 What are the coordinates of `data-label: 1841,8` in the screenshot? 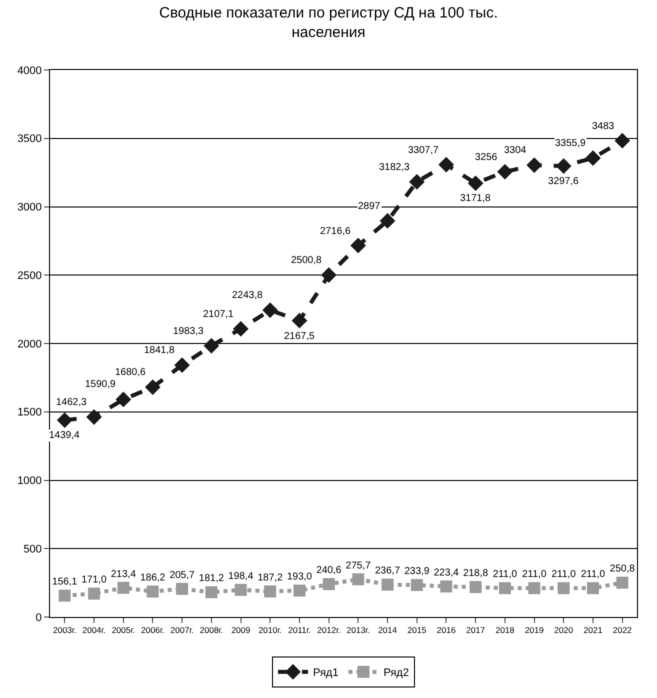 It's located at (160, 350).